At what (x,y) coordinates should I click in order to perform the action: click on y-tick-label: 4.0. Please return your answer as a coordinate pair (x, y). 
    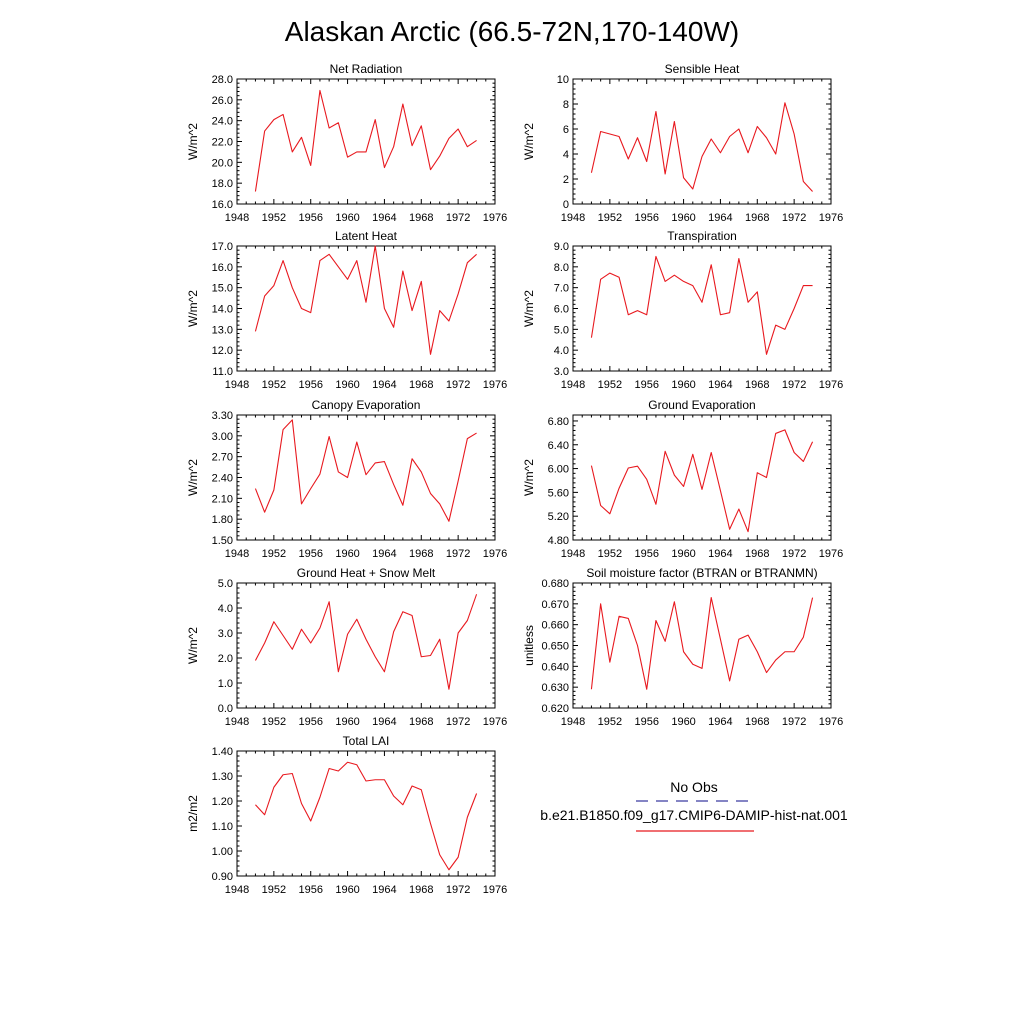
    Looking at the image, I should click on (225, 609).